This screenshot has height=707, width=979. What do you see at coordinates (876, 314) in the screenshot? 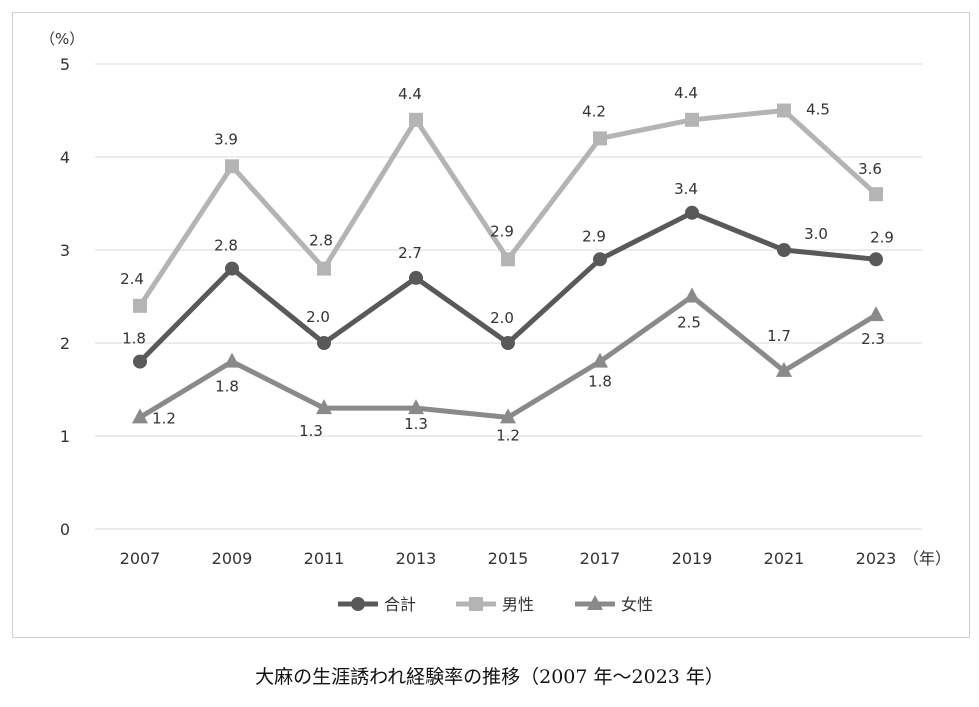
I see `series-3-point-2023` at bounding box center [876, 314].